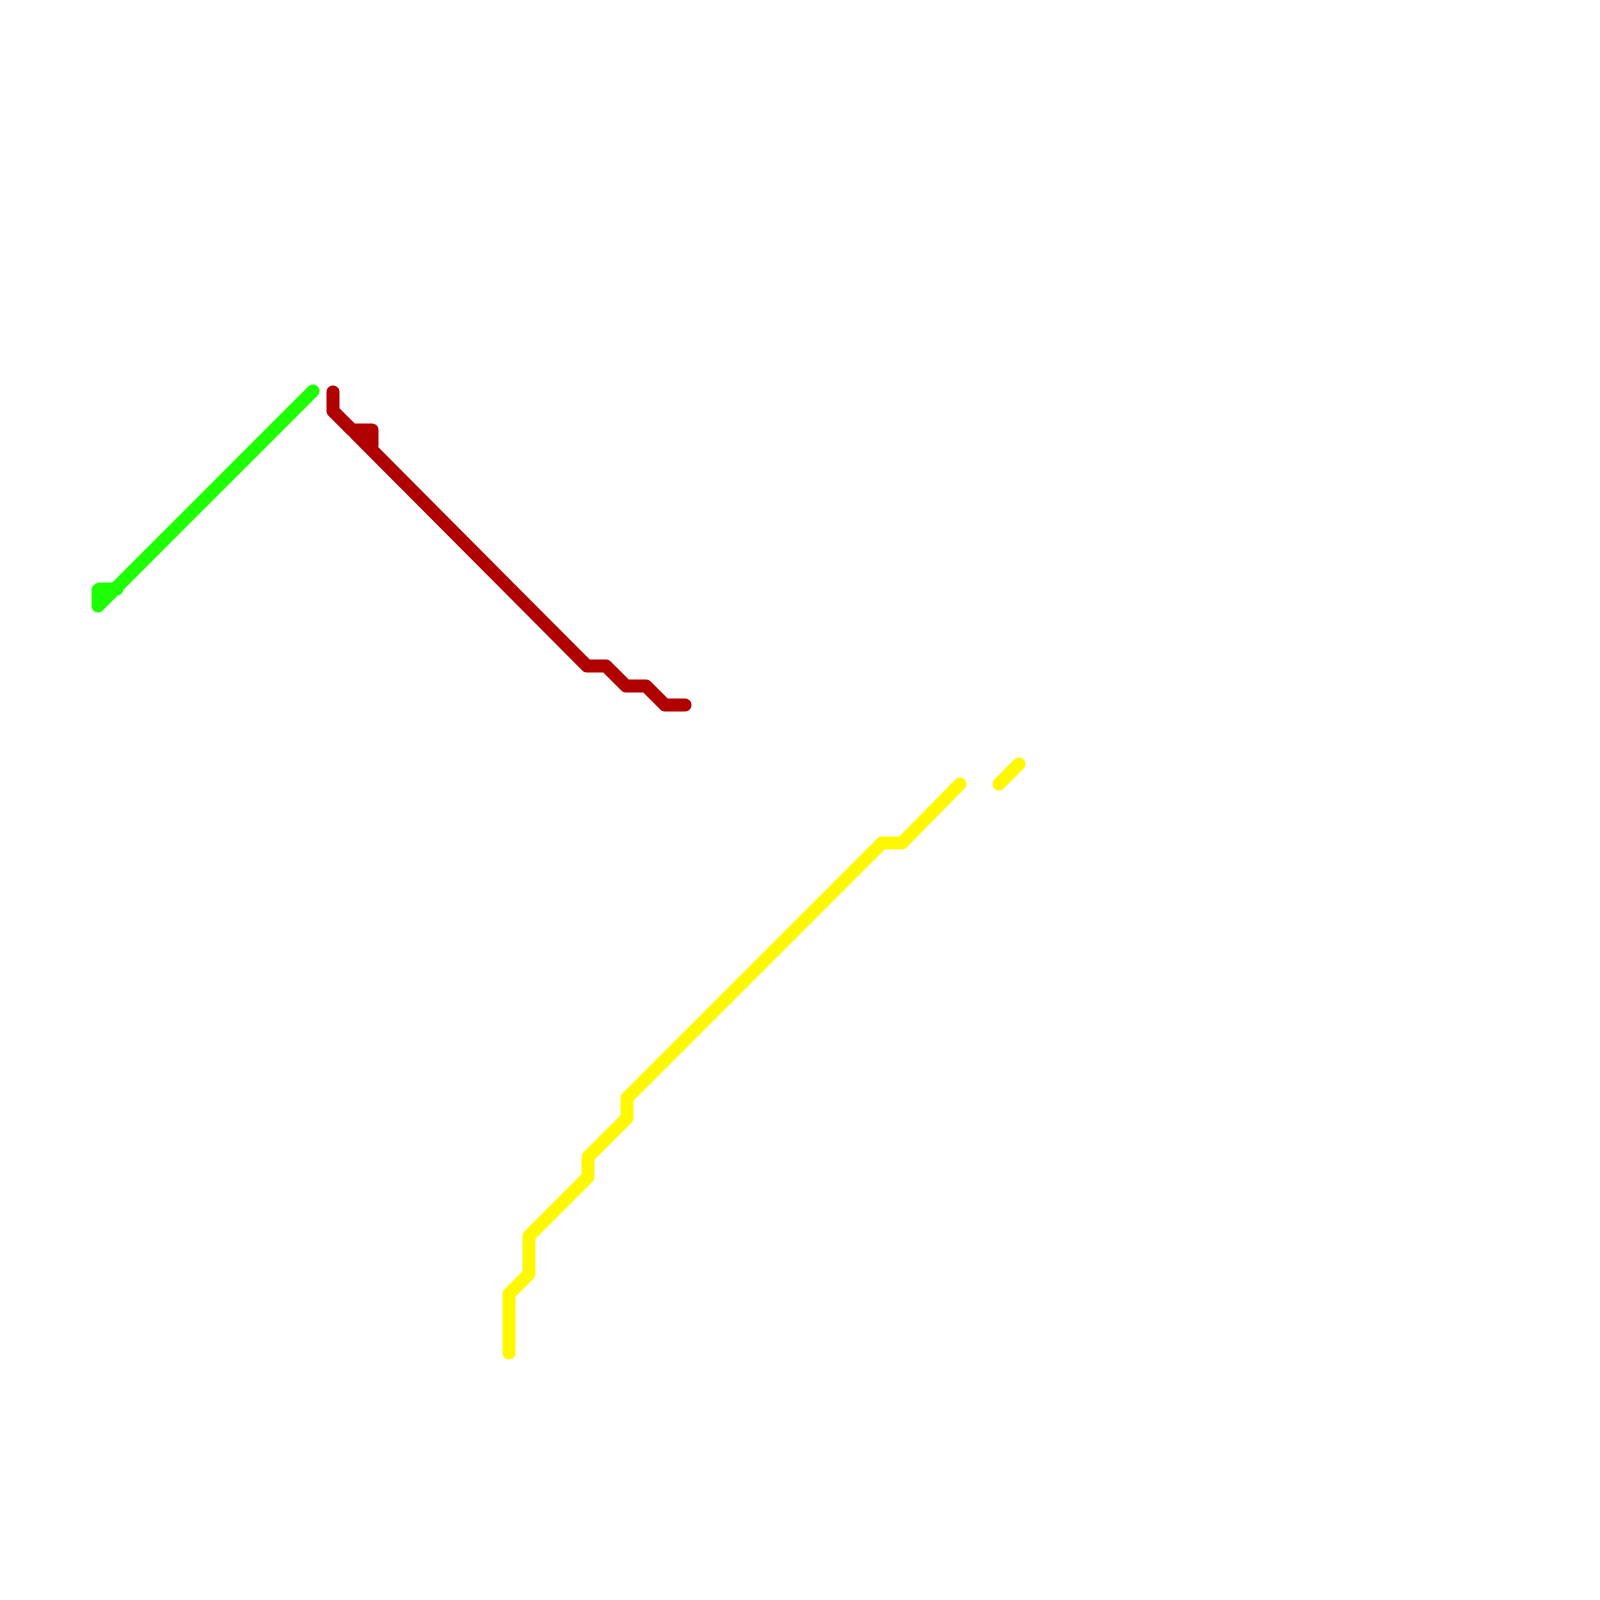 This screenshot has width=1600, height=1600. I want to click on yellow-line-segment, so click(1009, 774).